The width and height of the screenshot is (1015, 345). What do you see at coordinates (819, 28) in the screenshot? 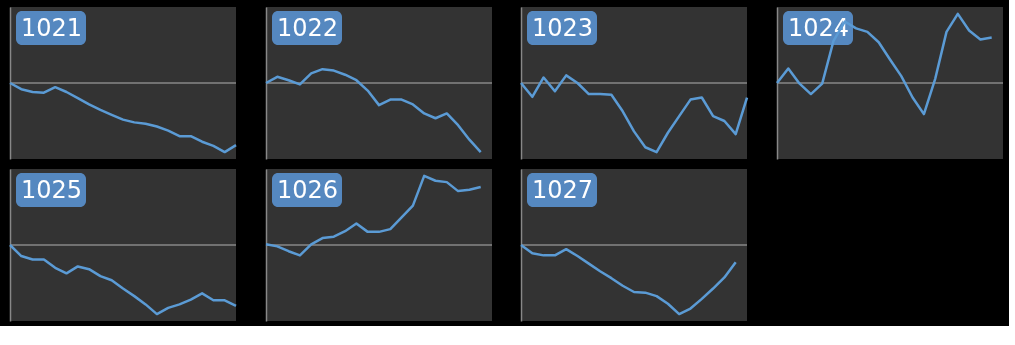
I see `chart-title: 1024` at bounding box center [819, 28].